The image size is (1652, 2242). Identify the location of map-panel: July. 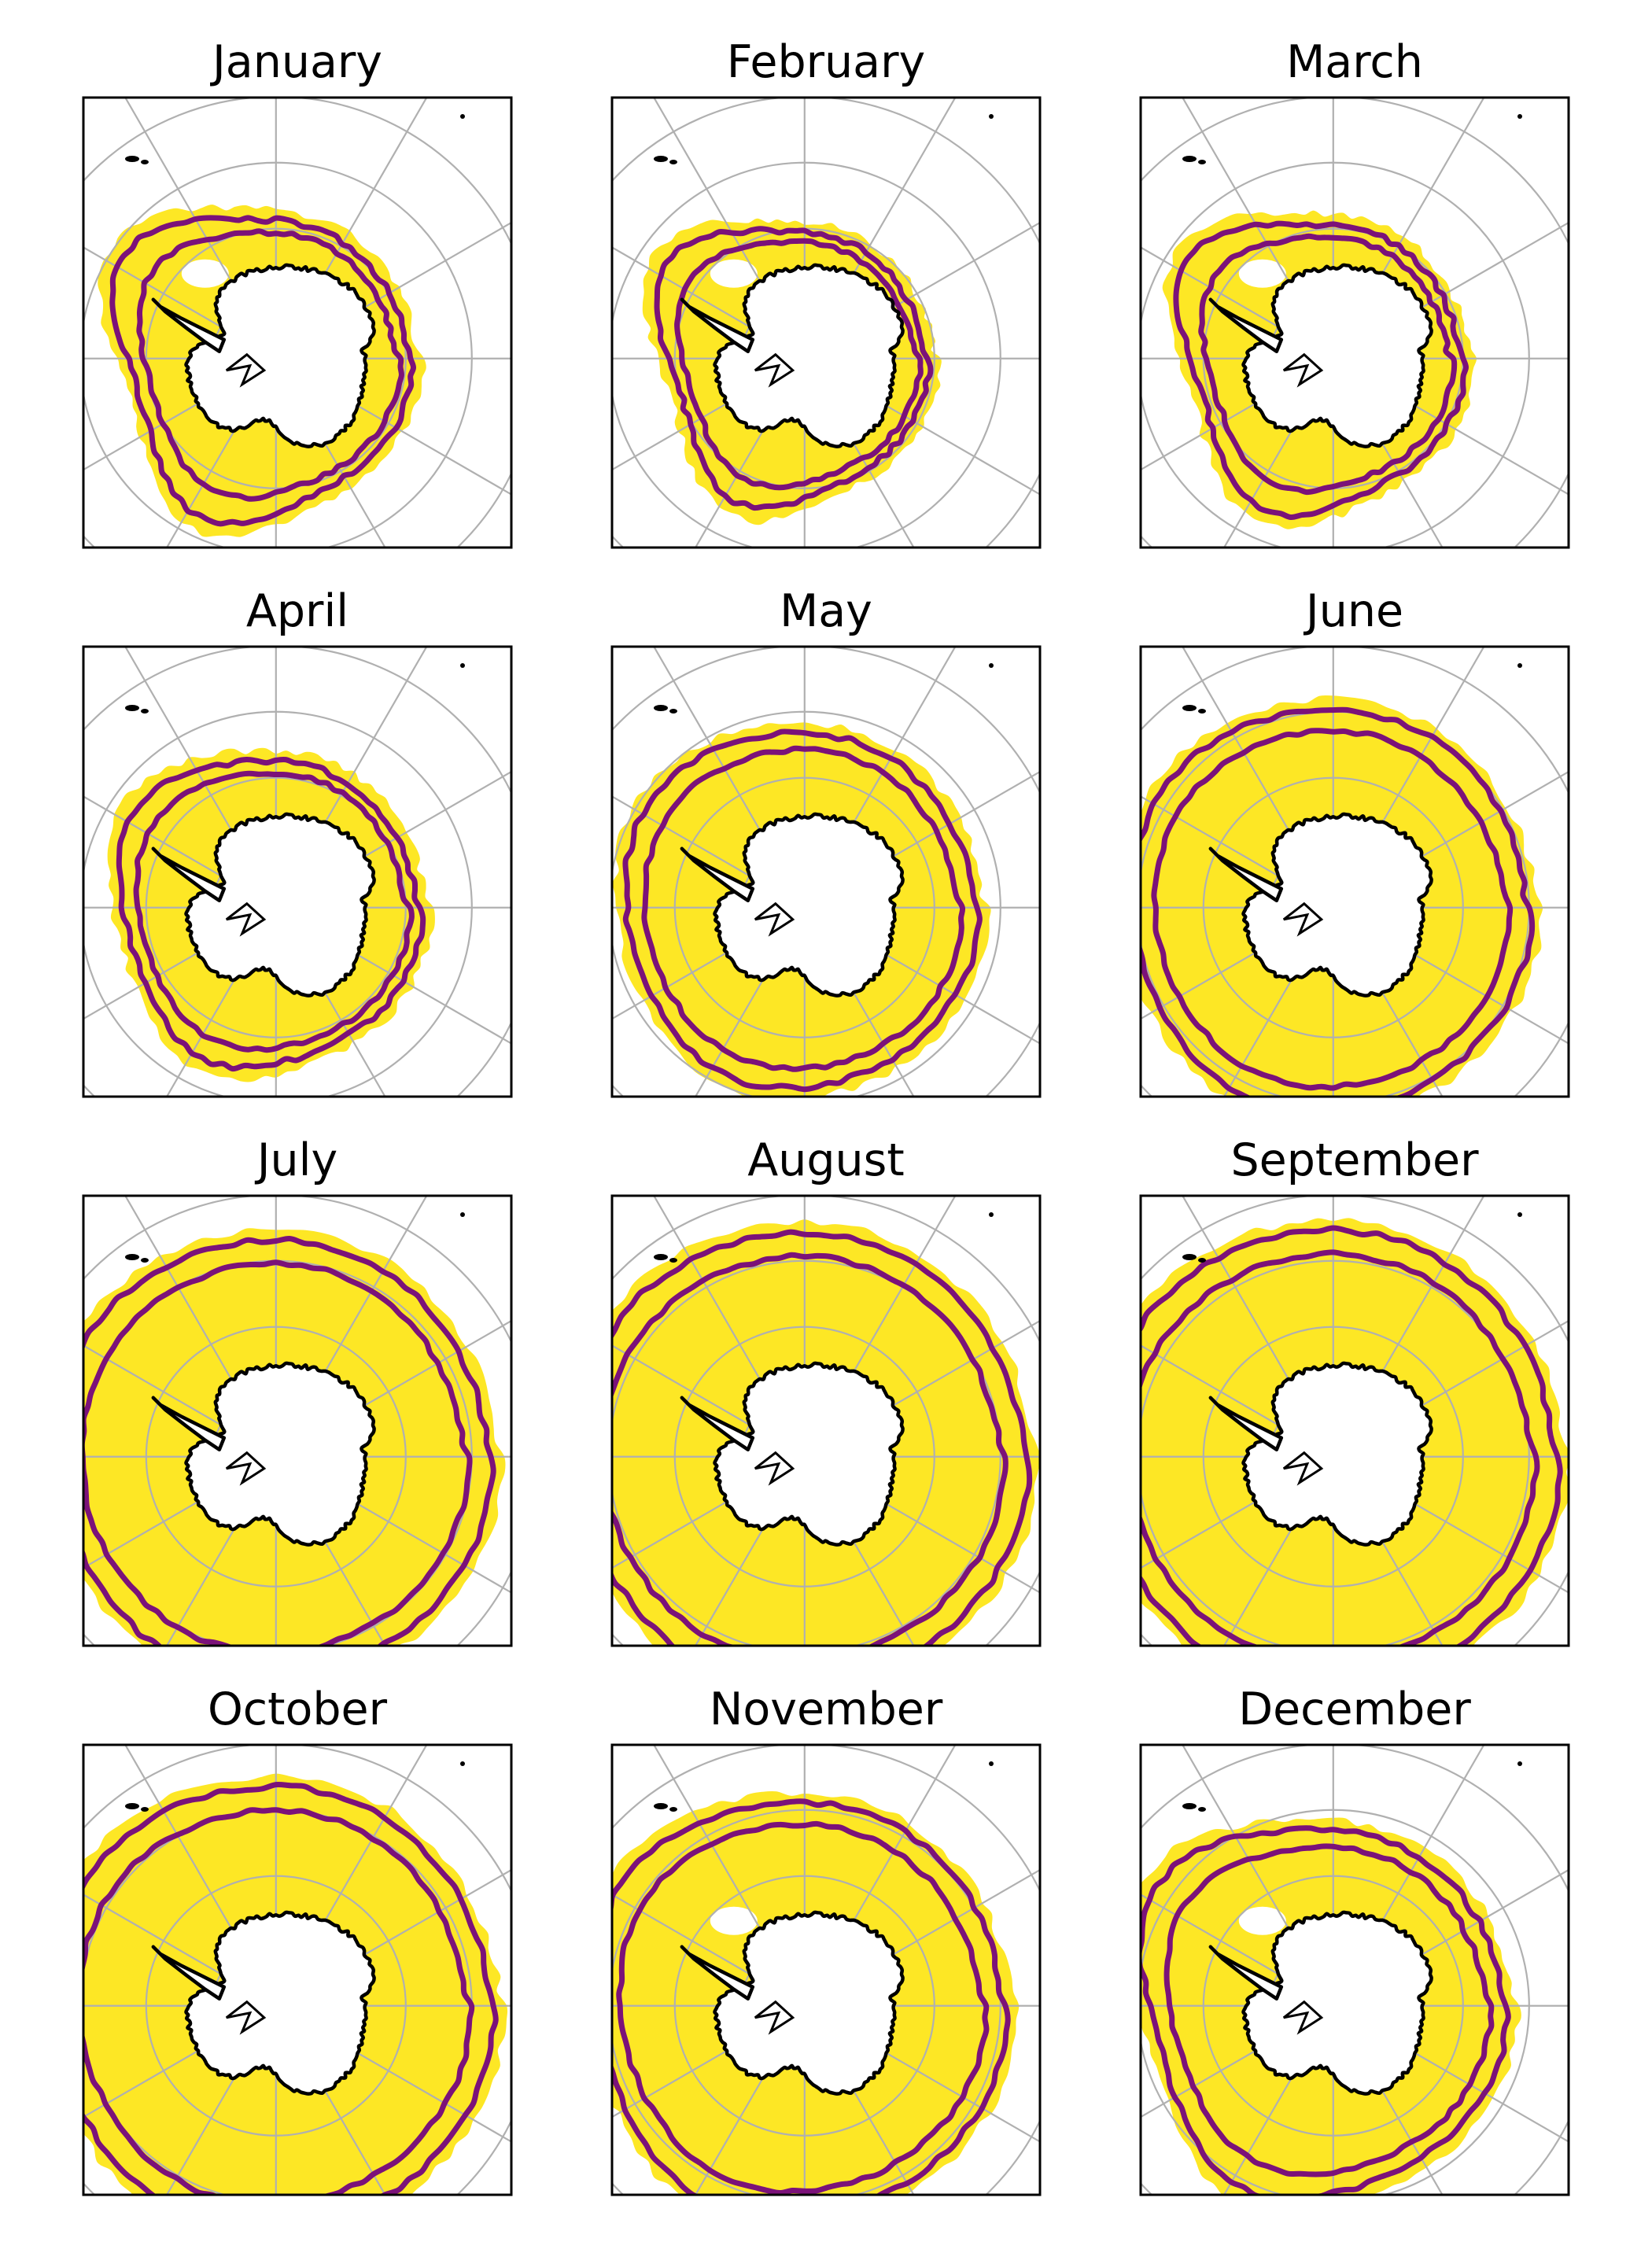
(297, 1390).